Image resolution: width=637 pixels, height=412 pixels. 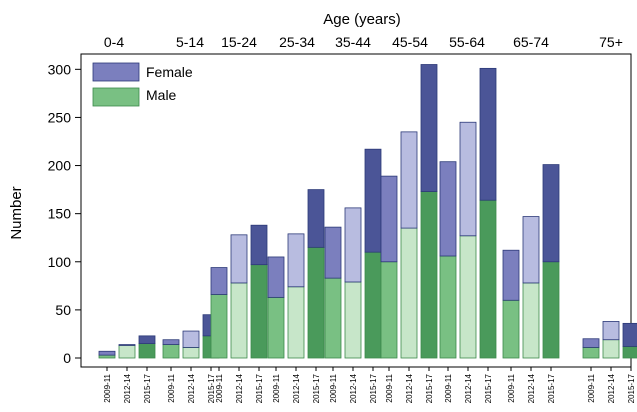 I want to click on legend-swatch-female, so click(x=116, y=72).